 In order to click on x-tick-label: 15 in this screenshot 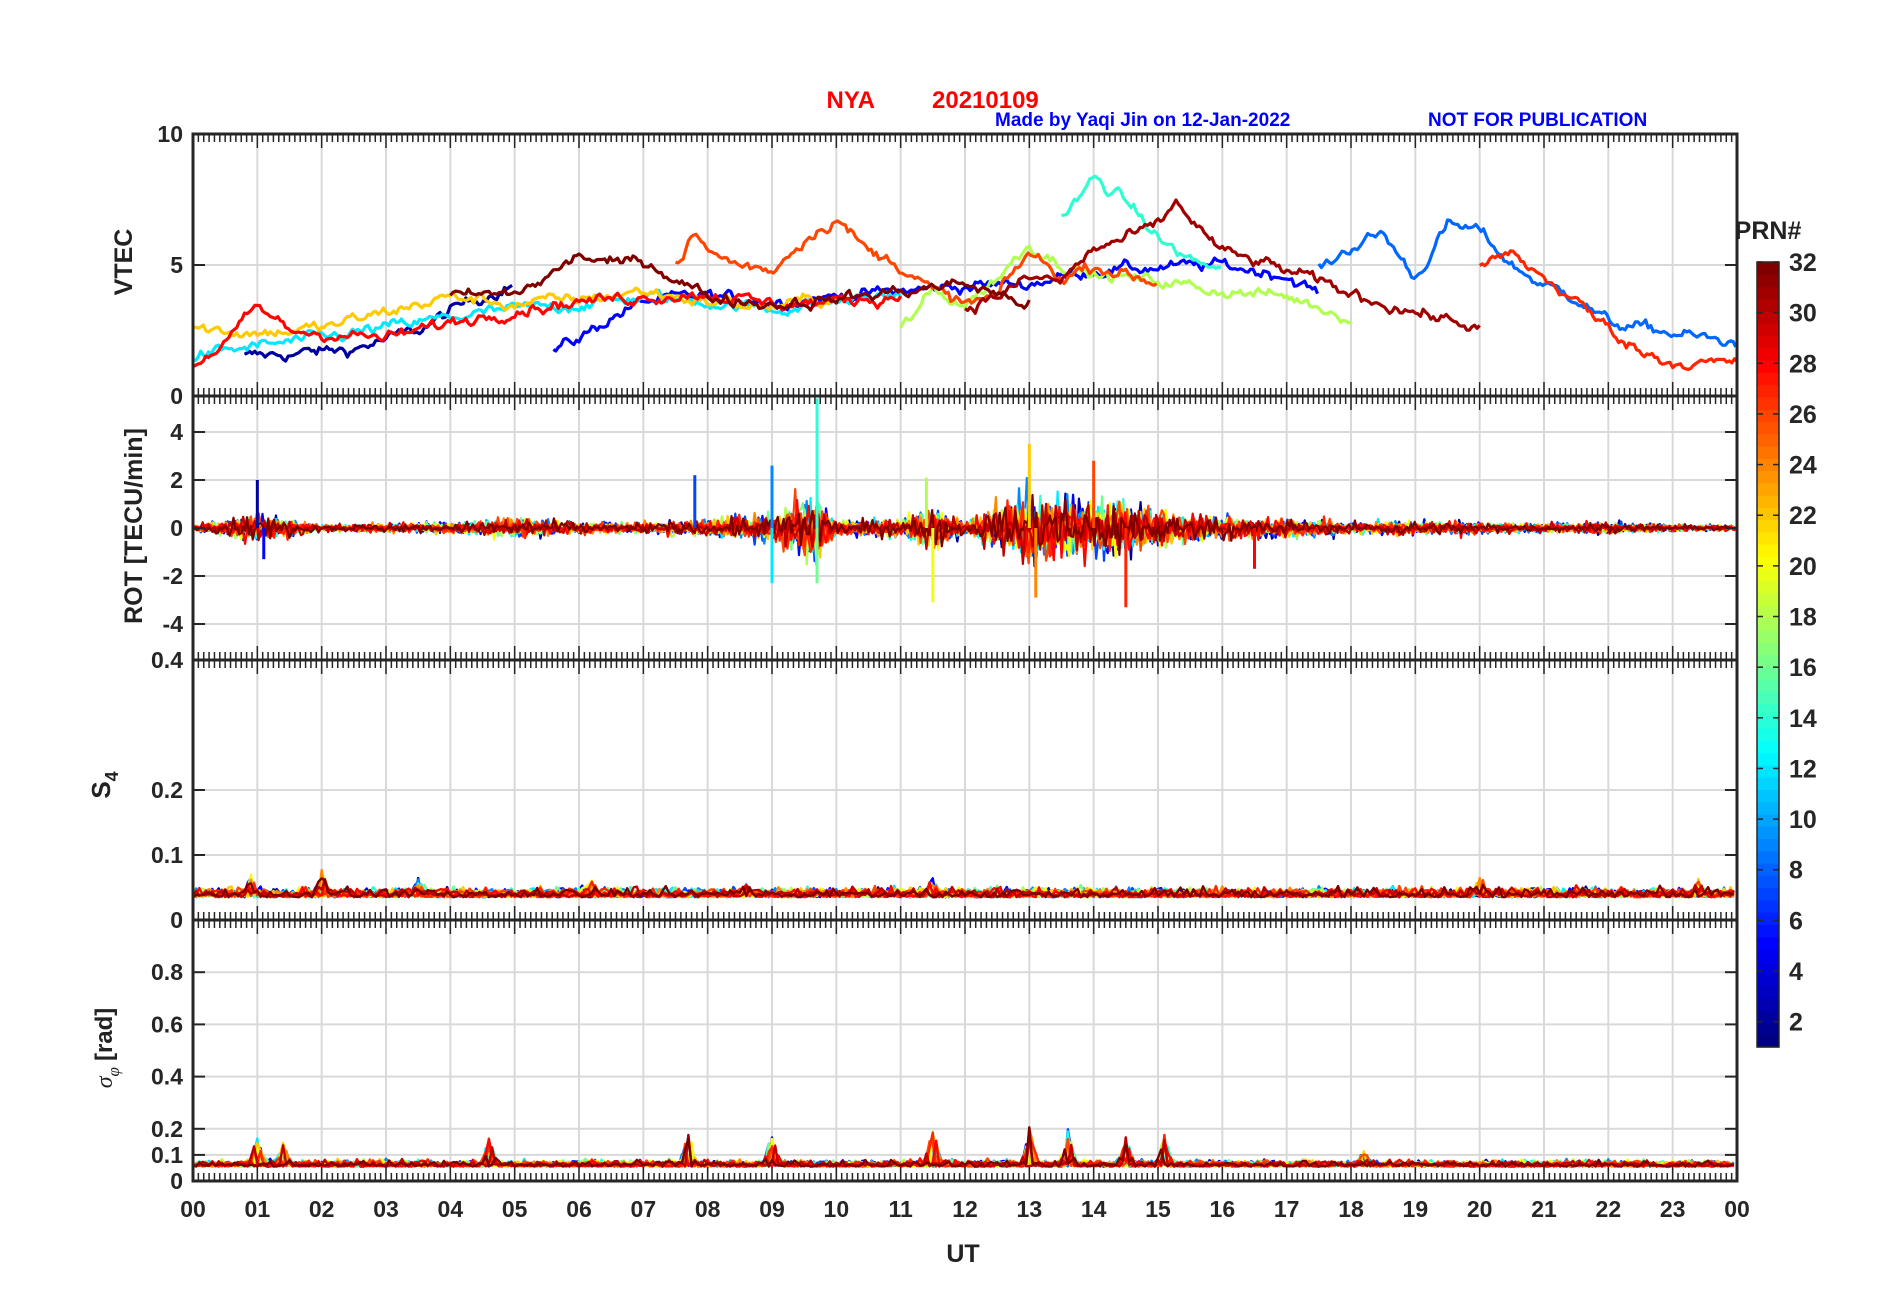, I will do `click(1158, 1209)`.